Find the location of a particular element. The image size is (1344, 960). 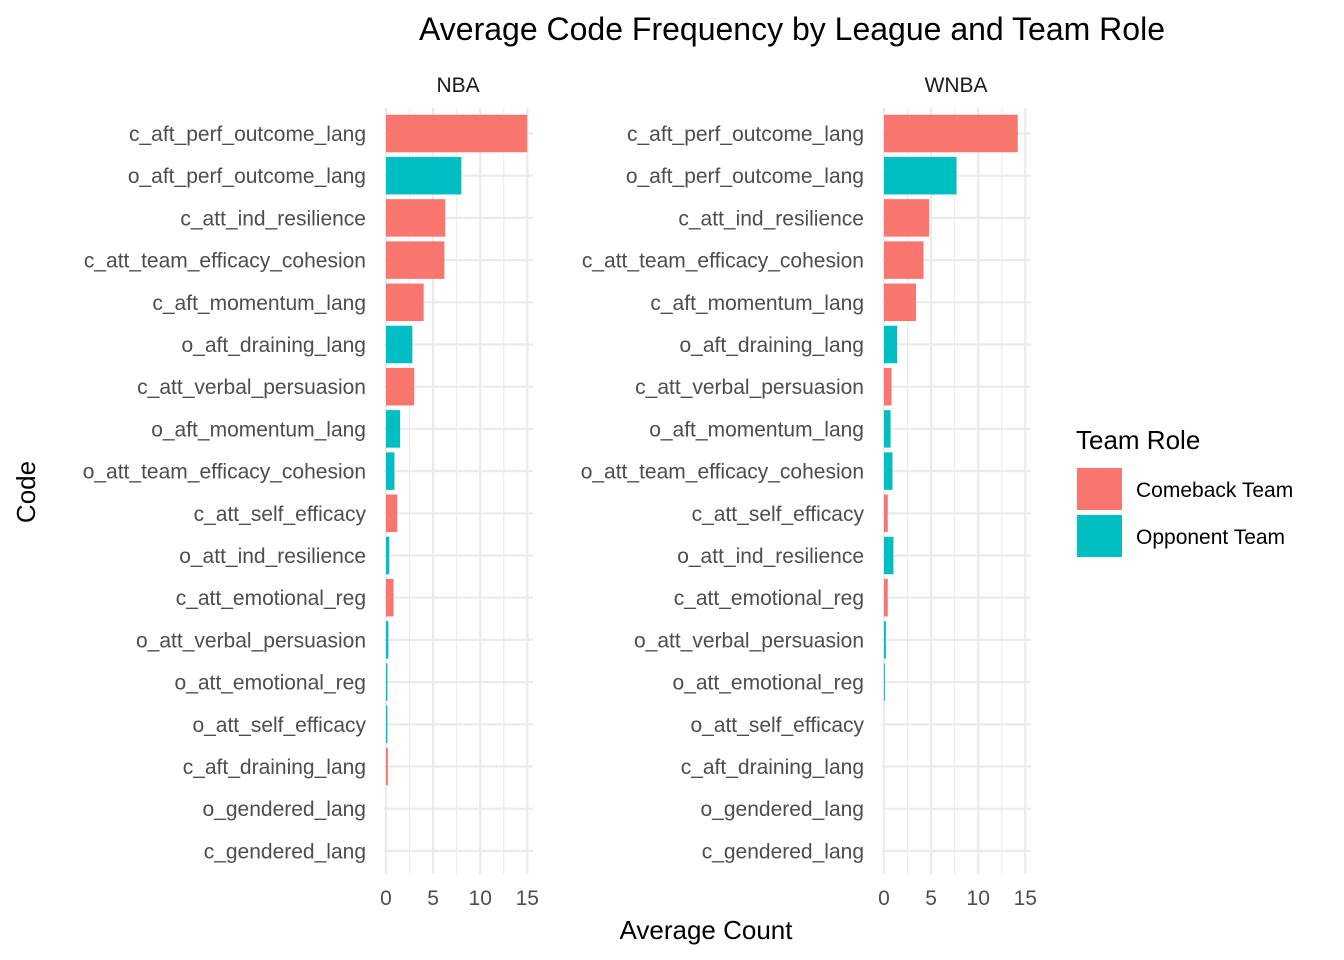

panel-strip-label: WNBA is located at coordinates (956, 85).